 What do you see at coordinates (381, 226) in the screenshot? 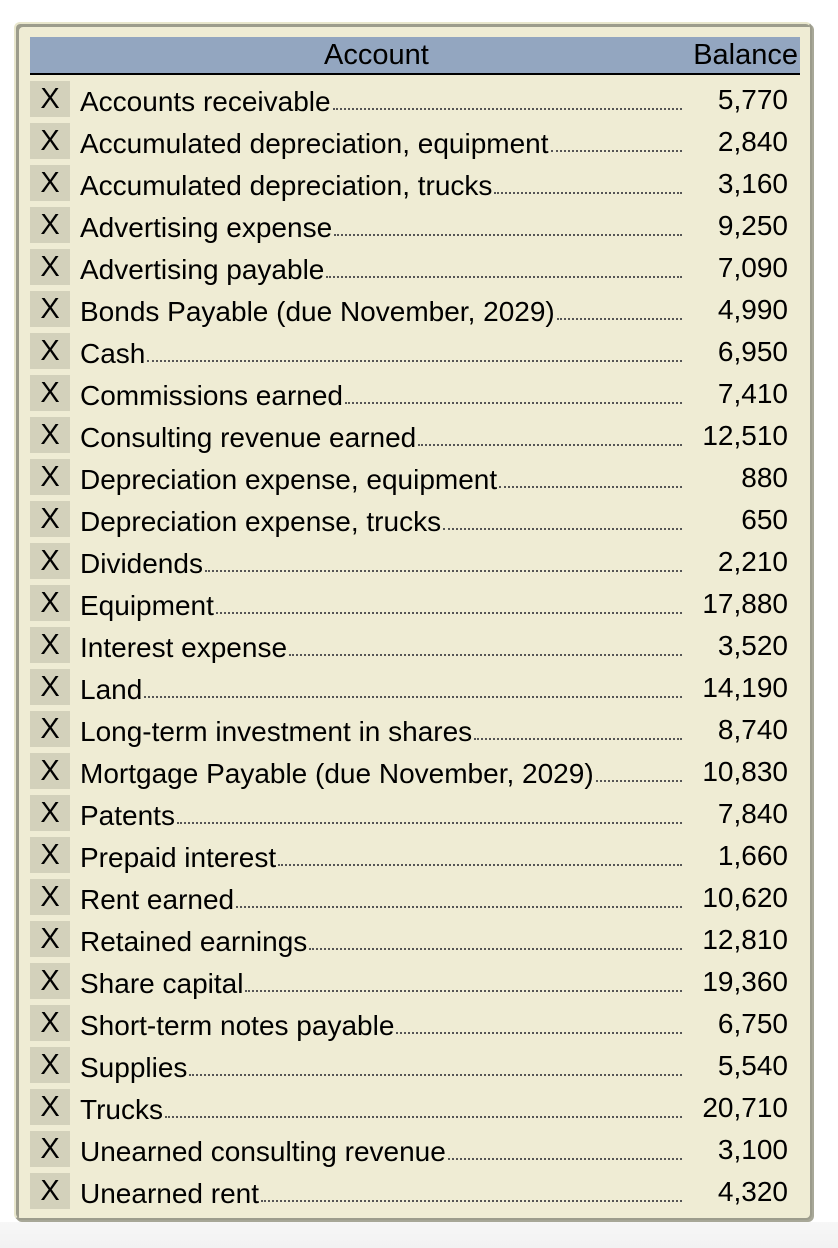
I see `account-name: Advertising expense` at bounding box center [381, 226].